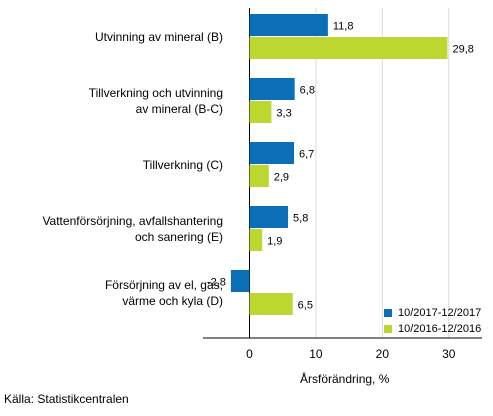 This screenshot has height=416, width=493. What do you see at coordinates (449, 354) in the screenshot?
I see `x-tick-label: 30` at bounding box center [449, 354].